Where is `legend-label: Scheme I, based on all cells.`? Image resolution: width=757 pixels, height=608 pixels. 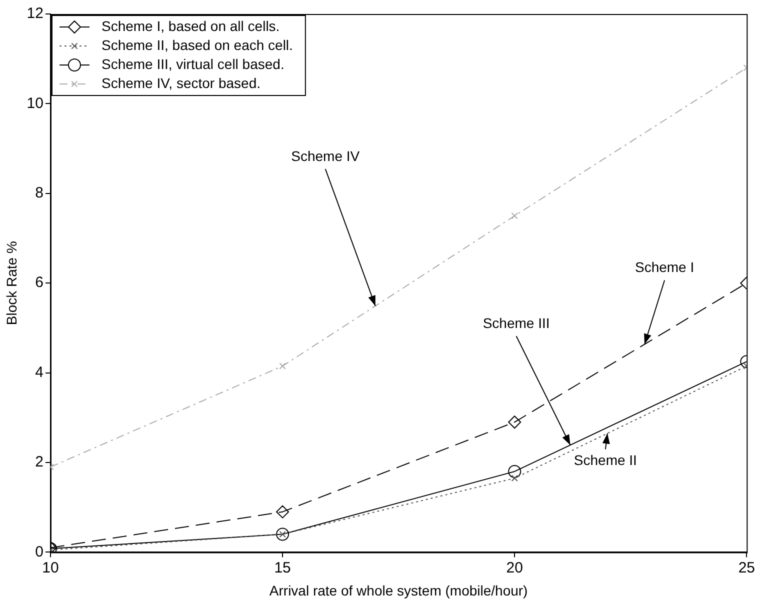
legend-label: Scheme I, based on all cells. is located at coordinates (190, 26).